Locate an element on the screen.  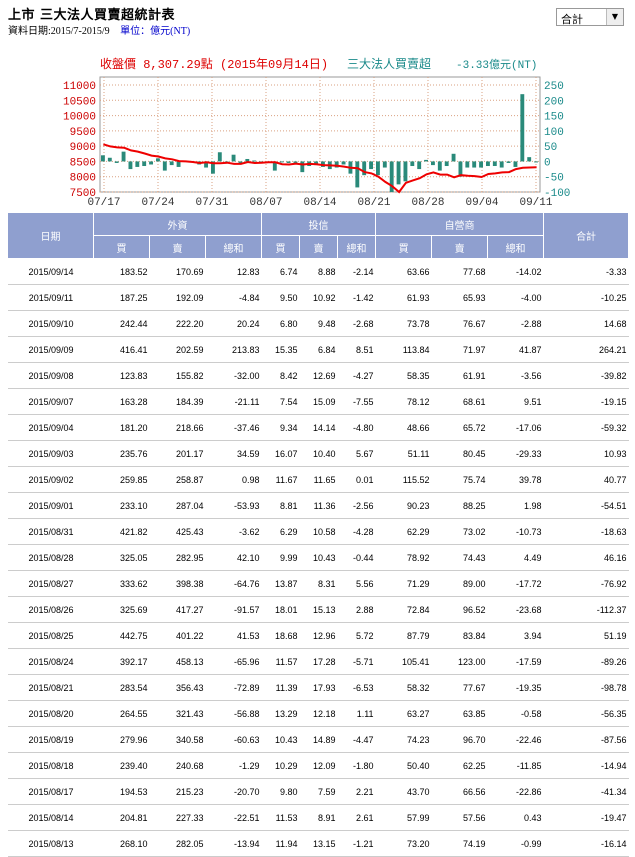
value-cell: -22.86 is located at coordinates (515, 791).